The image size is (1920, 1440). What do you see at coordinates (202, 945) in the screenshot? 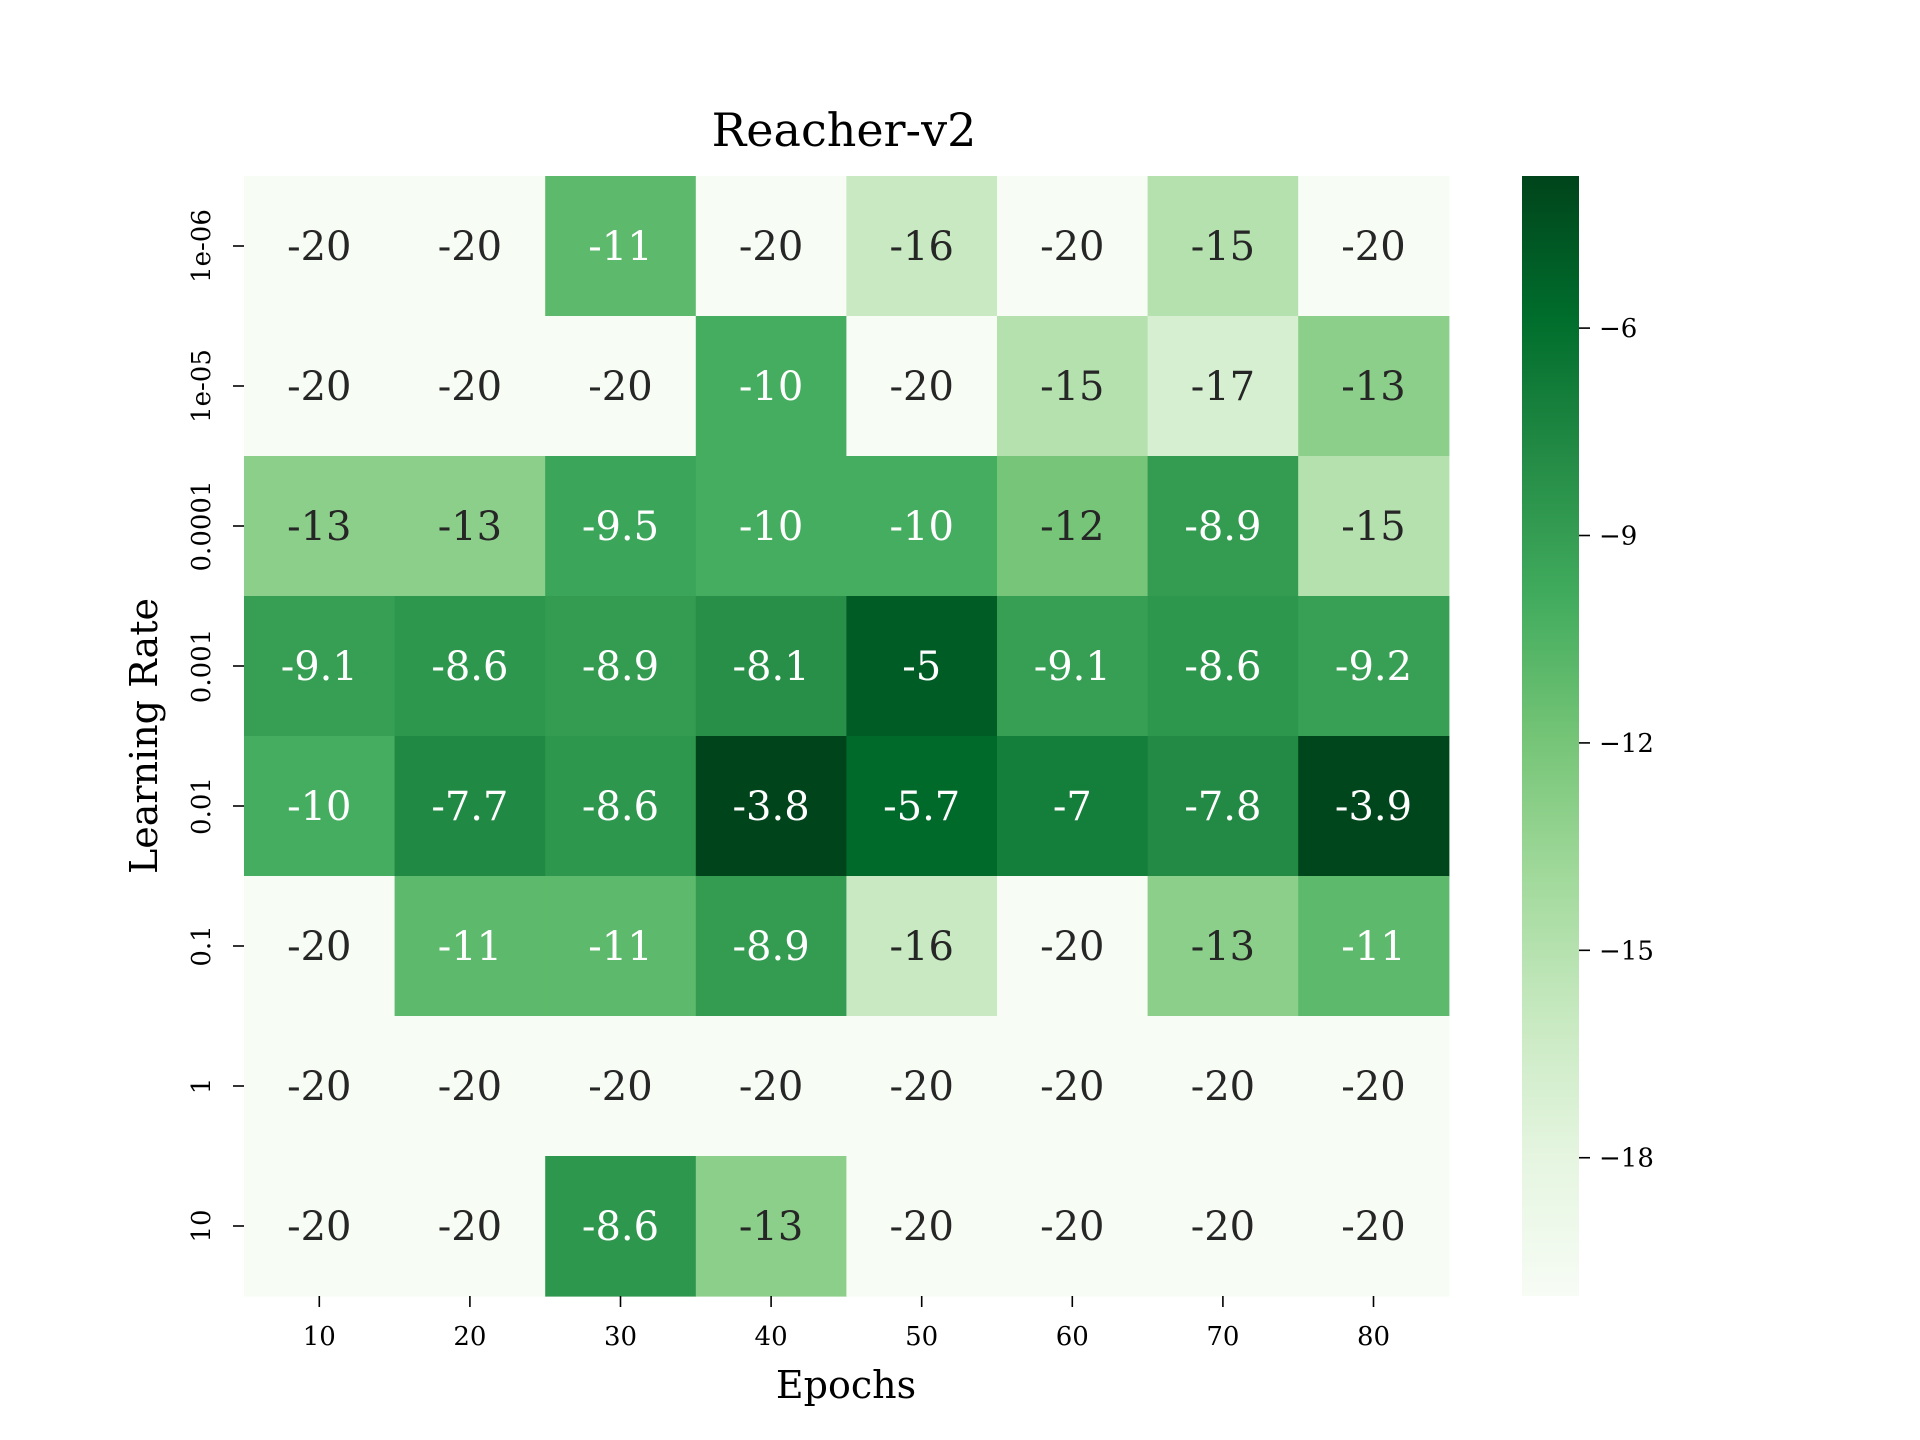
I see `y-tick-label: 0.1` at bounding box center [202, 945].